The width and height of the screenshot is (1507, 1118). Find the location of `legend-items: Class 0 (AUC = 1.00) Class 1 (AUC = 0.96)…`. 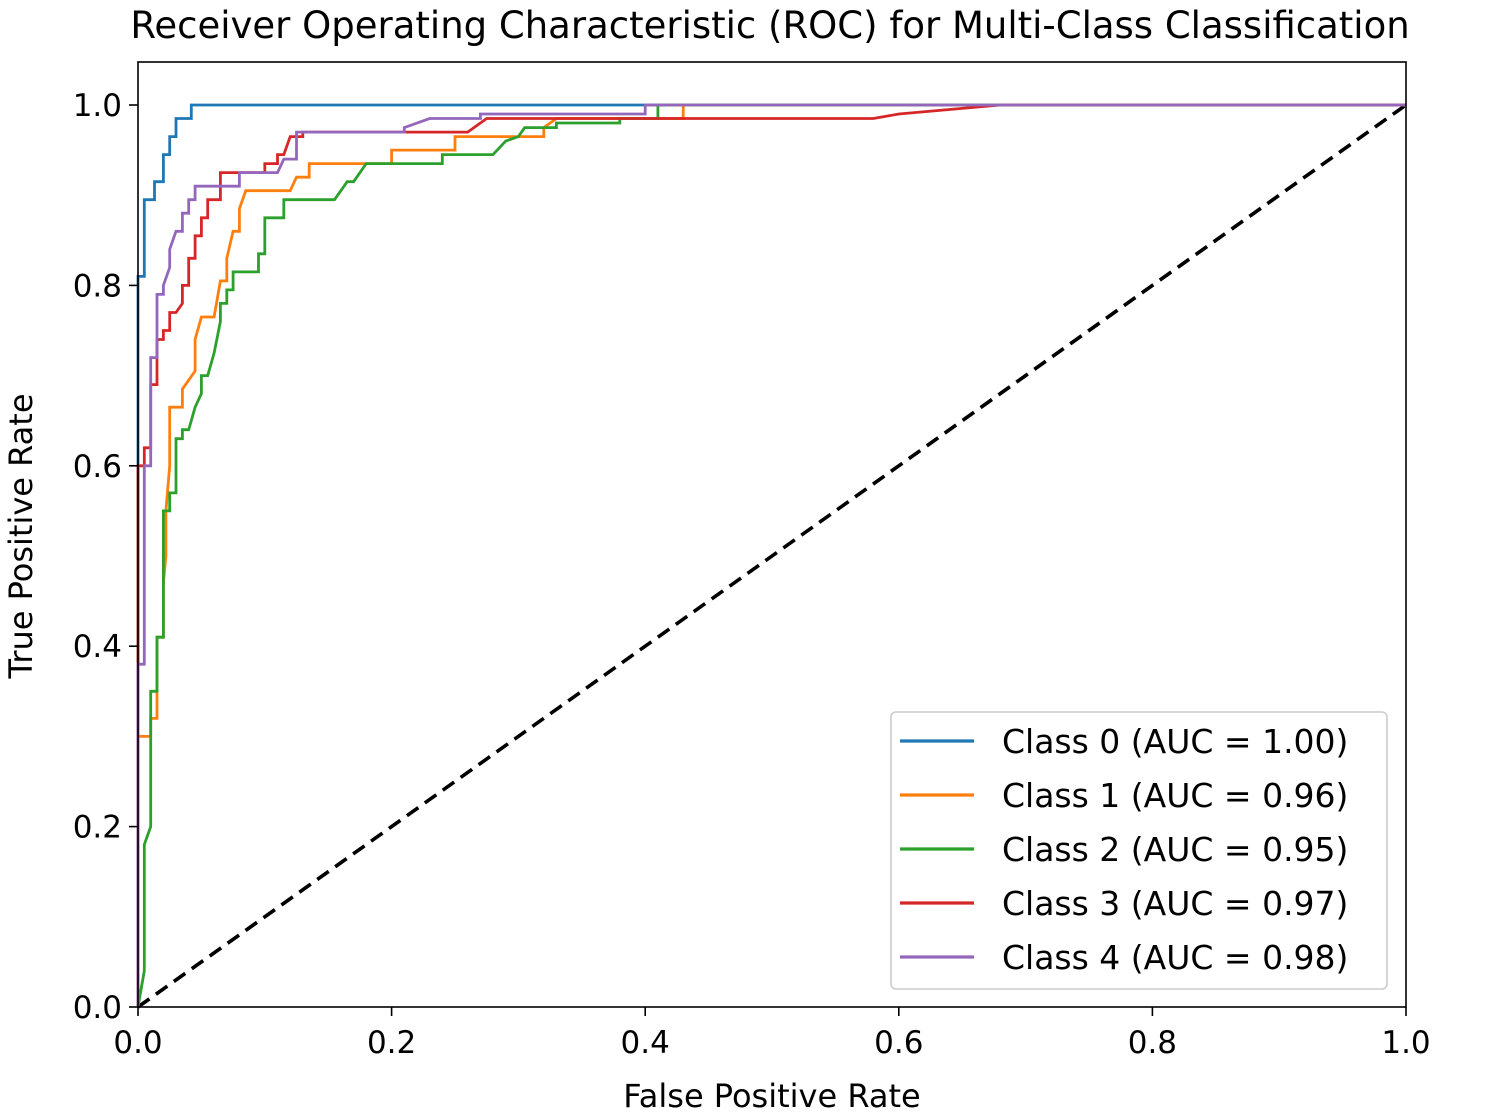

legend-items: Class 0 (AUC = 1.00) Class 1 (AUC = 0.96)… is located at coordinates (1124, 849).